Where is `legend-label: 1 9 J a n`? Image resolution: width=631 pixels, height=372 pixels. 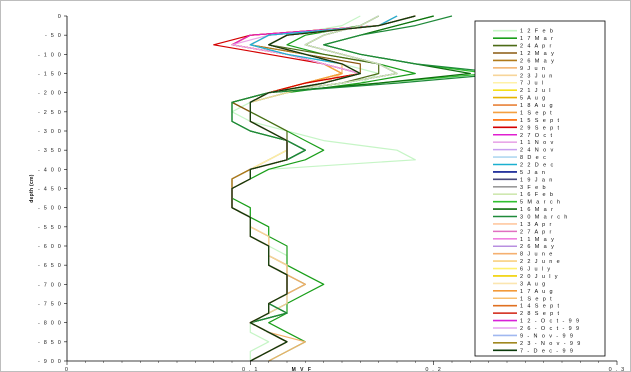
legend-label: 1 9 J a n is located at coordinates (537, 180).